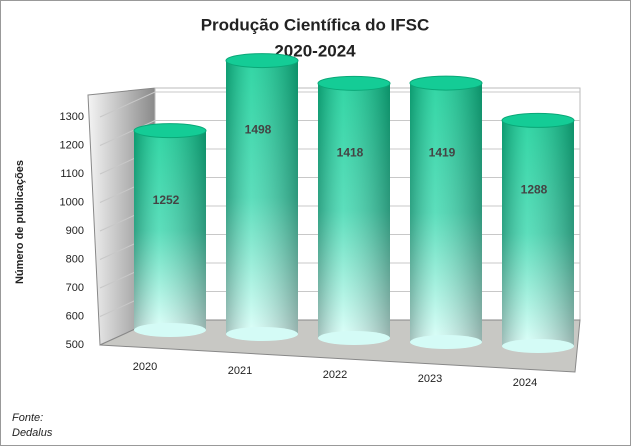 This screenshot has width=631, height=446. What do you see at coordinates (72, 202) in the screenshot?
I see `y-tick-label: 1000` at bounding box center [72, 202].